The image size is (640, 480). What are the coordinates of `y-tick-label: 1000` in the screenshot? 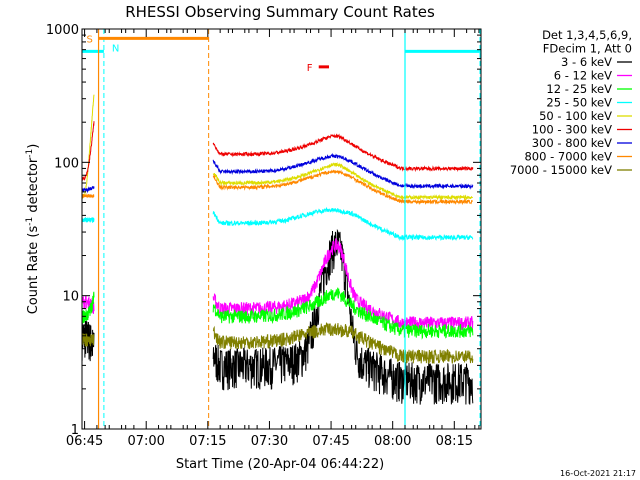 It's located at (62, 30).